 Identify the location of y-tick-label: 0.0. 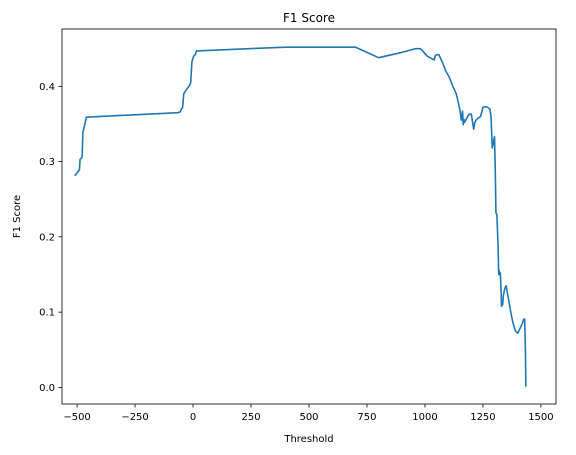
(47, 388).